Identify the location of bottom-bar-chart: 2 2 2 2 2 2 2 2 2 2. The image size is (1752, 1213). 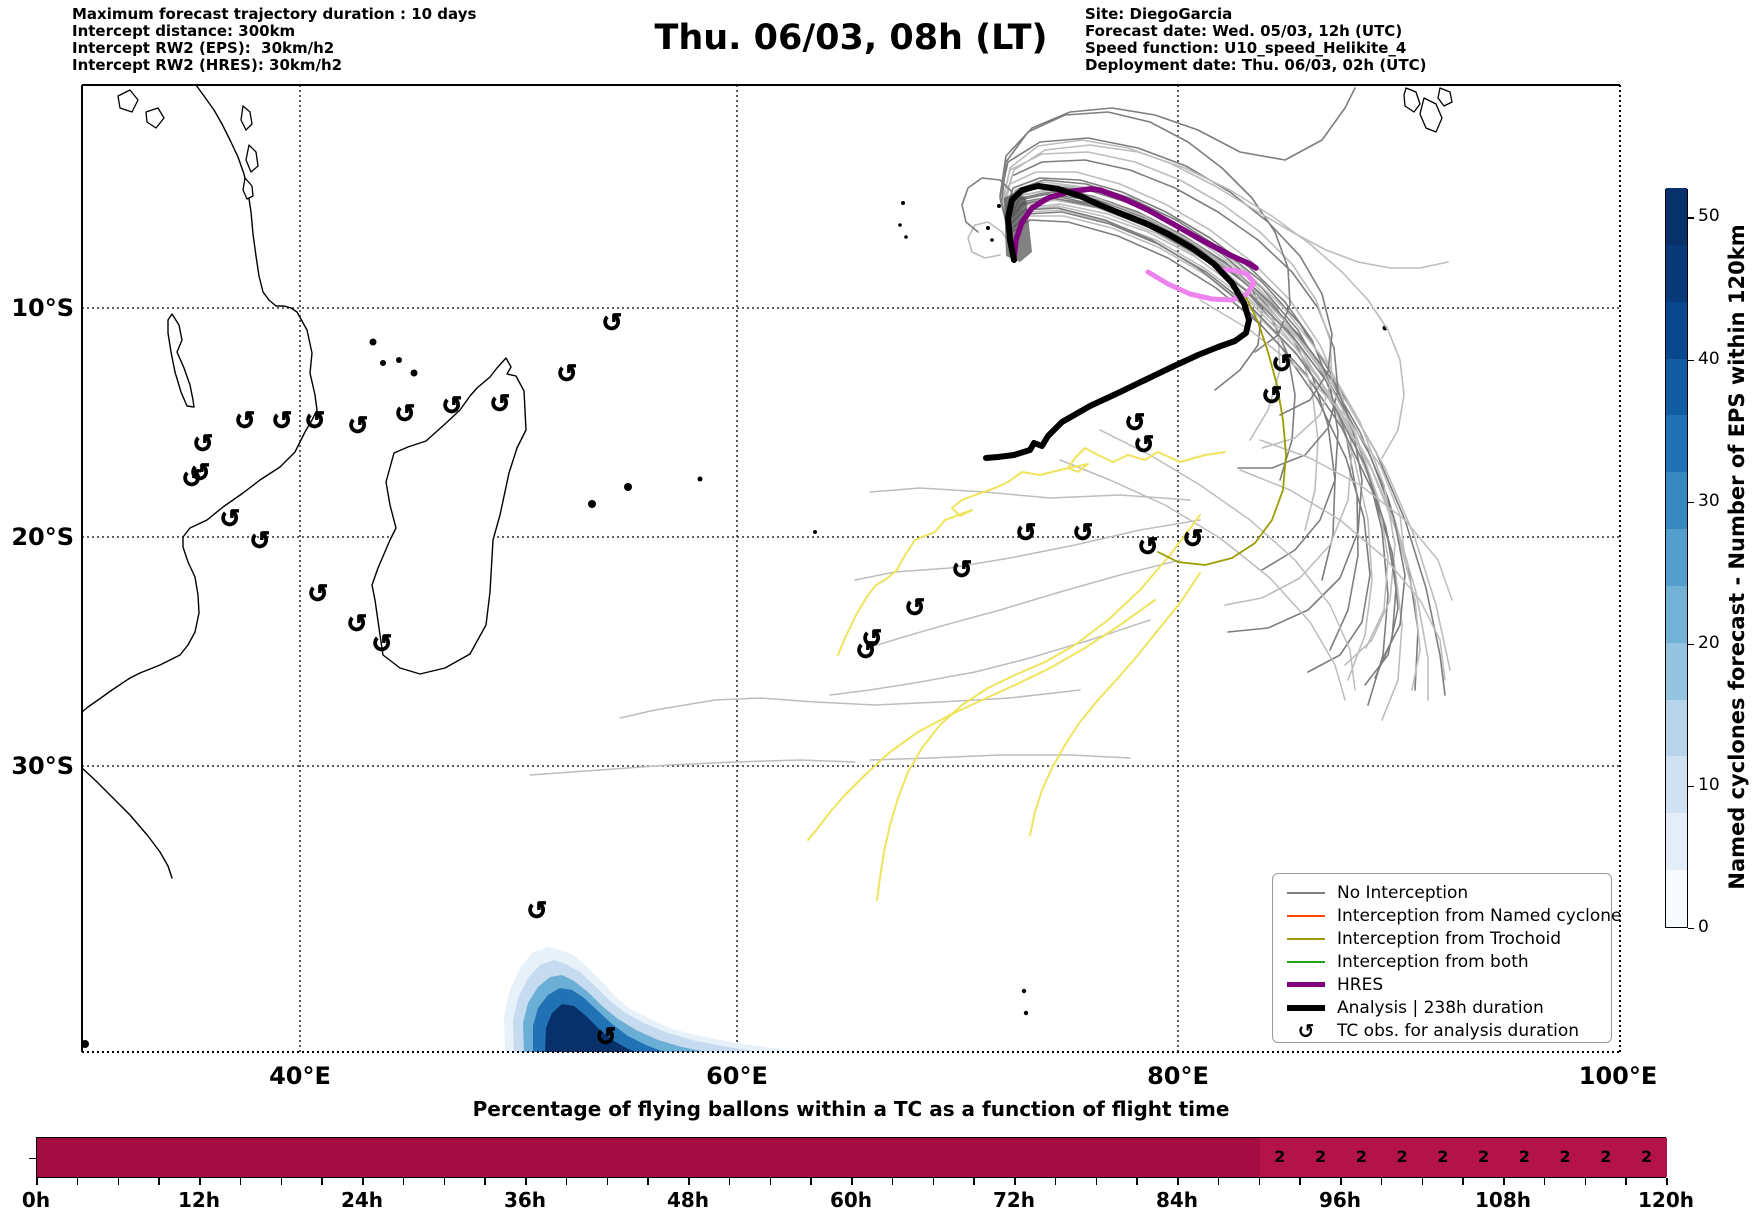
(851, 1157).